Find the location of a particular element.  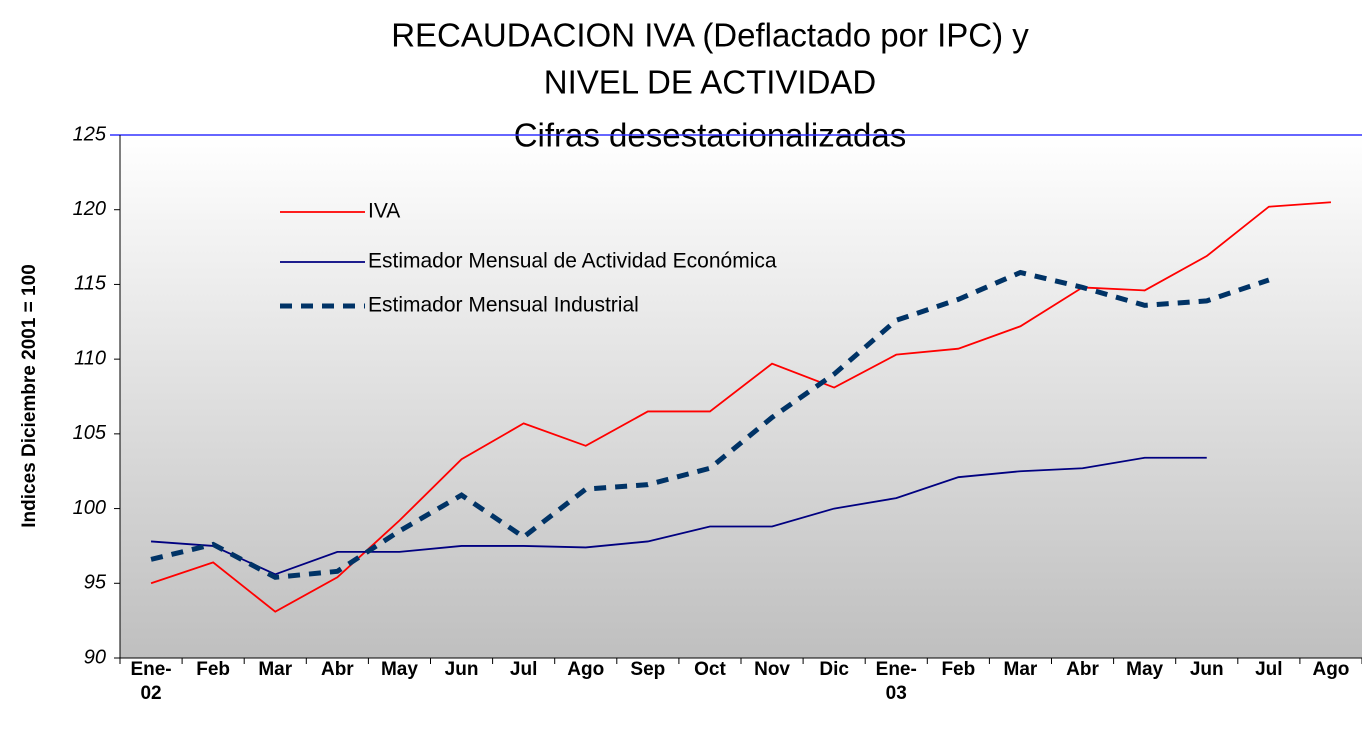

y-tick-label: 125 is located at coordinates (90, 134).